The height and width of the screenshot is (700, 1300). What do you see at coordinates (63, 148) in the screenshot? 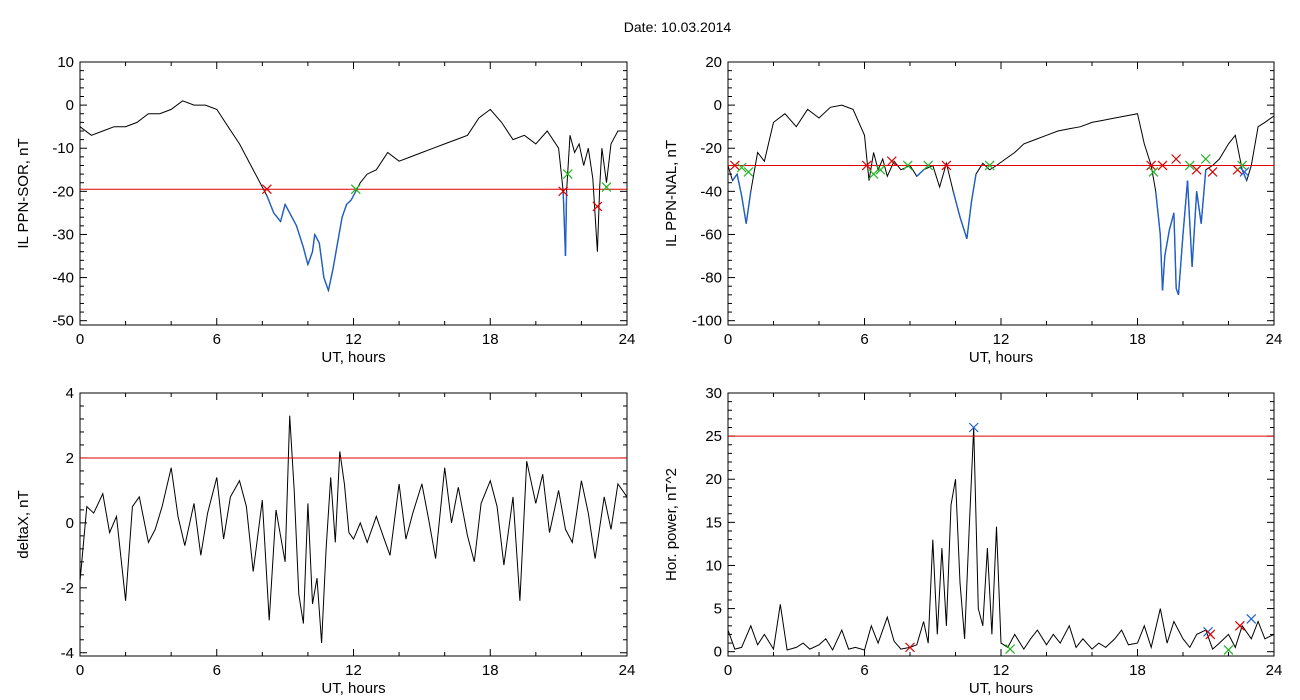
I see `y-tick-label: -10` at bounding box center [63, 148].